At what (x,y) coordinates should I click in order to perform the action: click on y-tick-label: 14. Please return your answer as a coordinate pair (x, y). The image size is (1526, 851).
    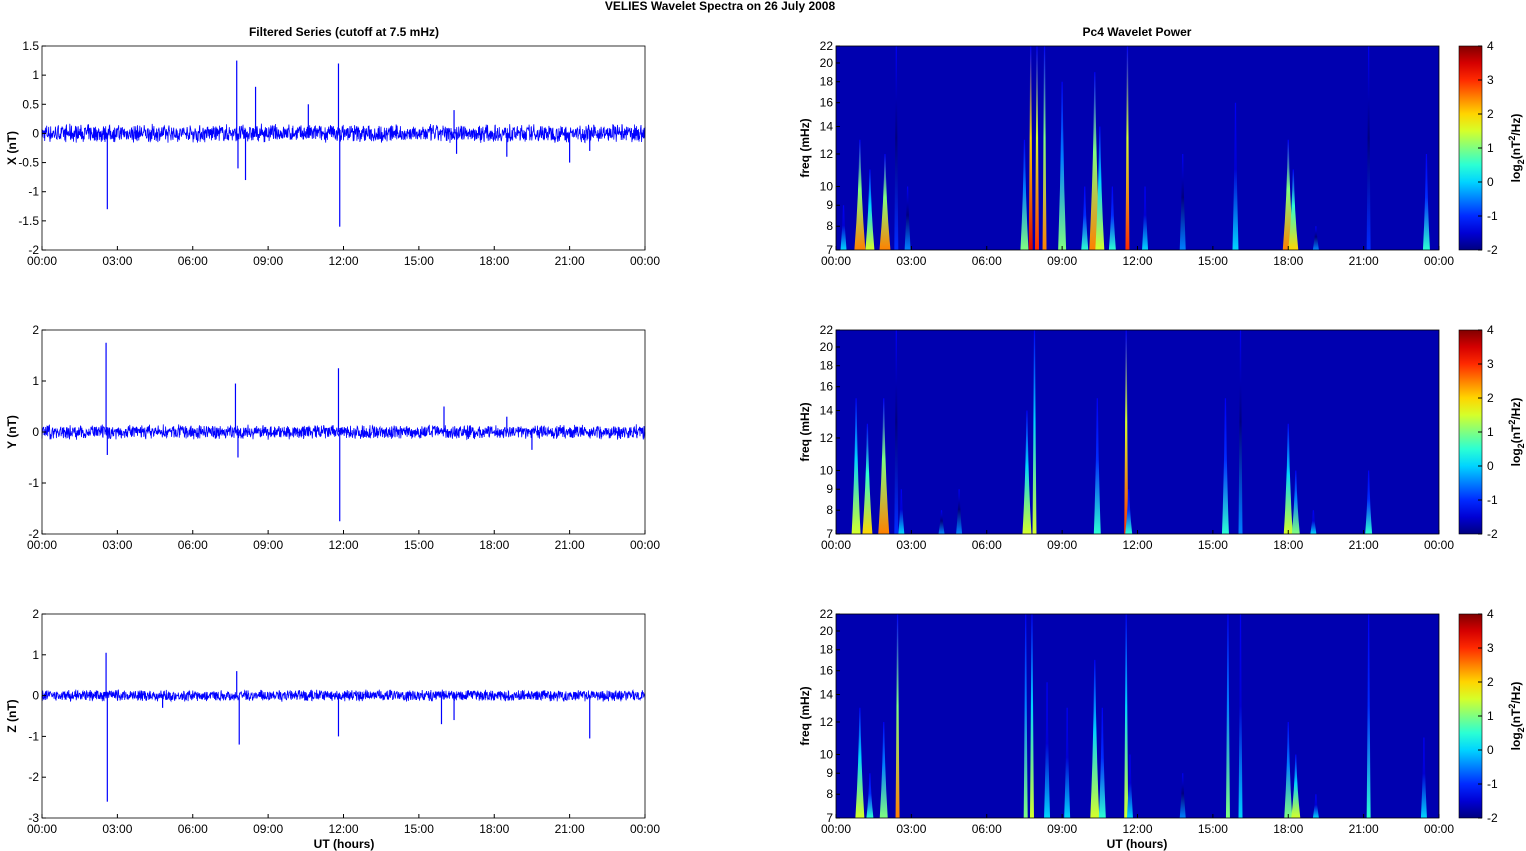
    Looking at the image, I should click on (827, 695).